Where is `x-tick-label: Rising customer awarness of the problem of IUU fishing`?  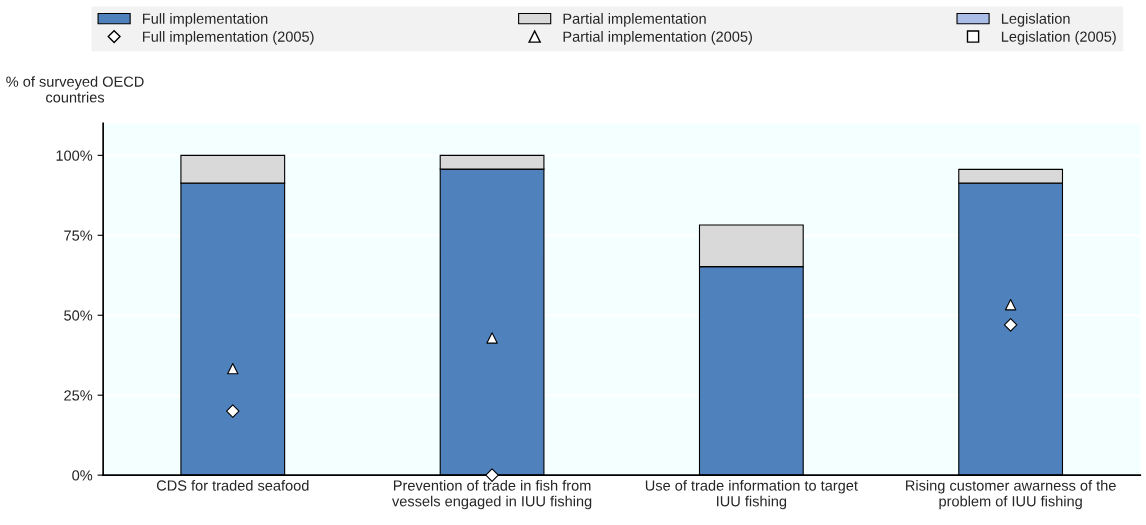
x-tick-label: Rising customer awarness of the problem of IUU fishing is located at coordinates (1011, 494).